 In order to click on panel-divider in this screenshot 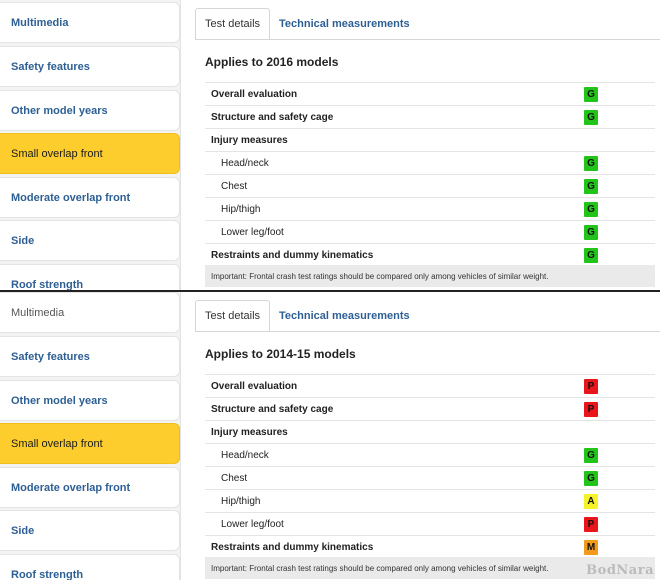, I will do `click(330, 291)`.